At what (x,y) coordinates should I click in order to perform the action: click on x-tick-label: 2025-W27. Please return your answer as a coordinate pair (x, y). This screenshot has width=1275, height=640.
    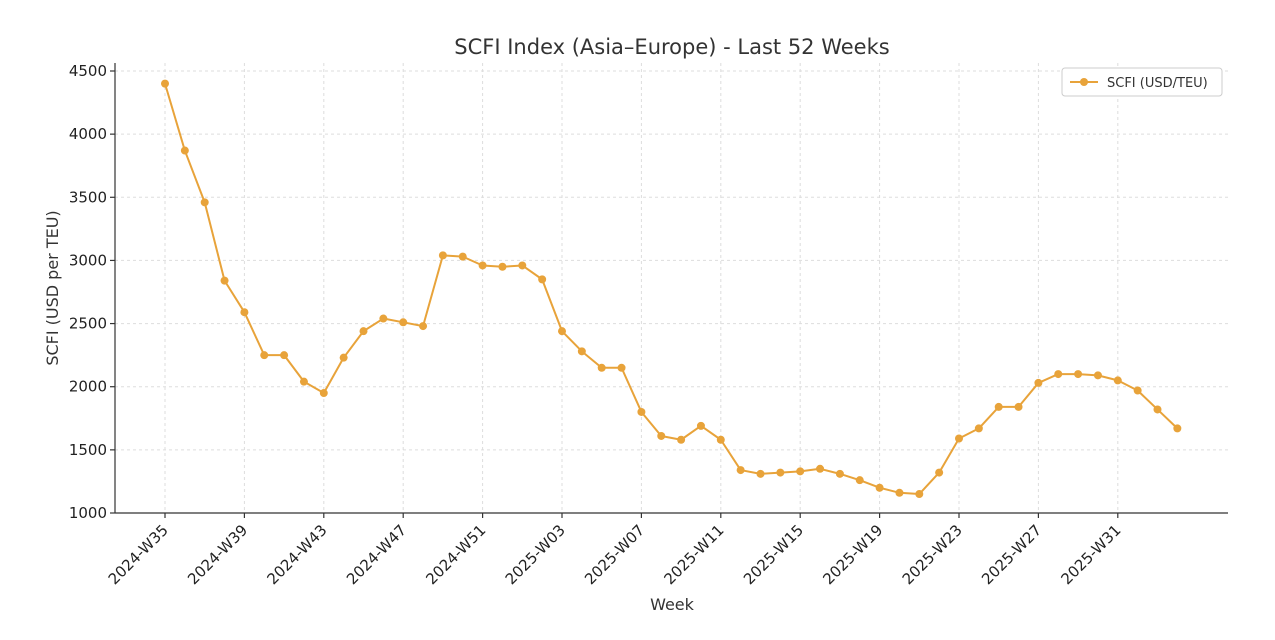
    Looking at the image, I should click on (1011, 554).